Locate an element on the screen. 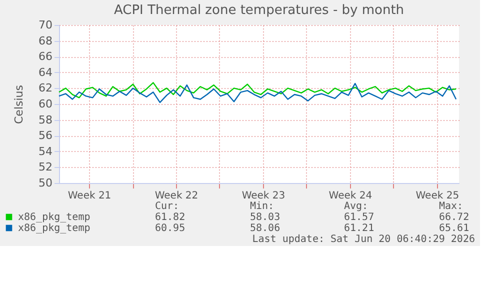 This screenshot has width=497, height=287. y-tick-label: 60 is located at coordinates (45, 104).